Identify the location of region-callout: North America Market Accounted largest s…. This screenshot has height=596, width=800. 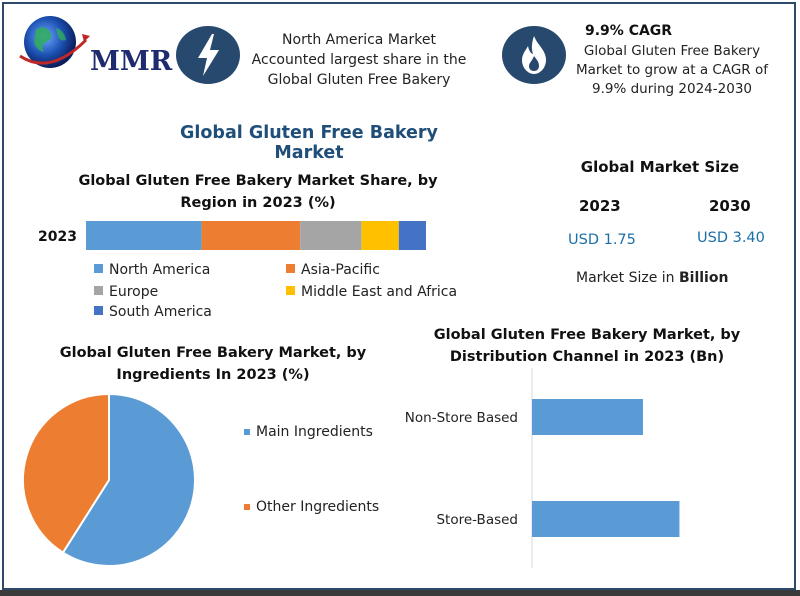
(359, 60).